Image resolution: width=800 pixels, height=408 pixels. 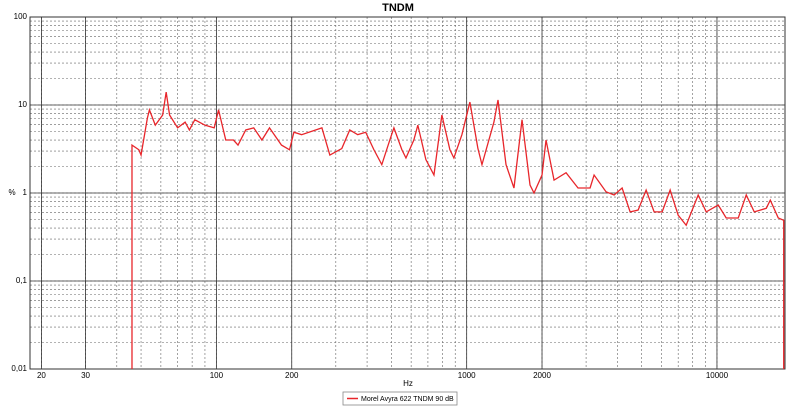 What do you see at coordinates (467, 375) in the screenshot?
I see `x-tick-label: 1000` at bounding box center [467, 375].